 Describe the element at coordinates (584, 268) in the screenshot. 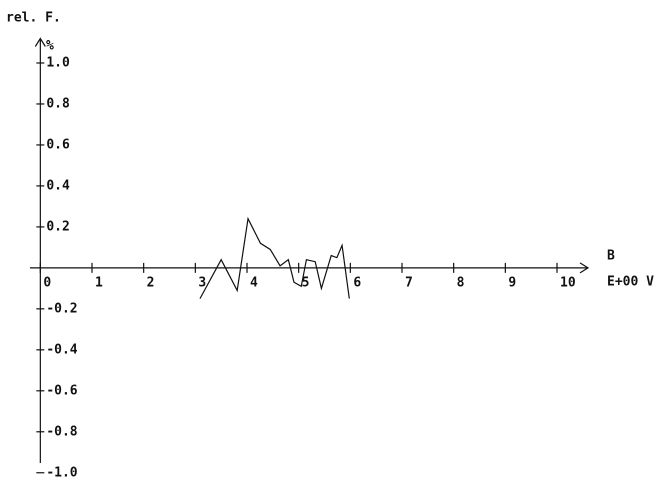

I see `x-axis-arrow` at that location.